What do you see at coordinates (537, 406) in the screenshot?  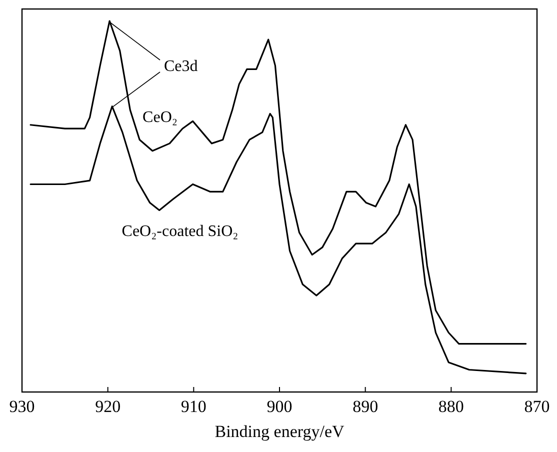 I see `x-tick-label: 870` at bounding box center [537, 406].